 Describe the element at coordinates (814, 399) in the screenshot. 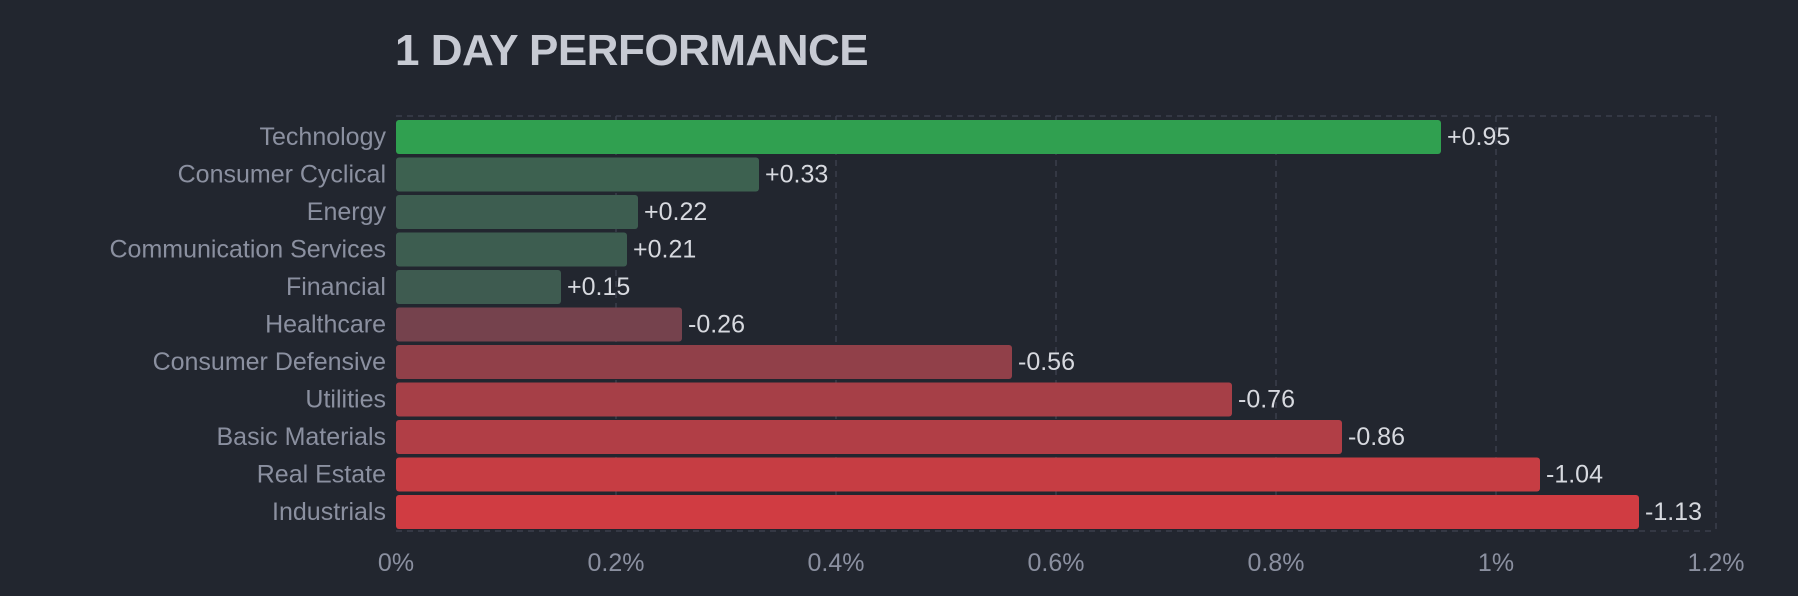

I see `bar-utilities` at that location.